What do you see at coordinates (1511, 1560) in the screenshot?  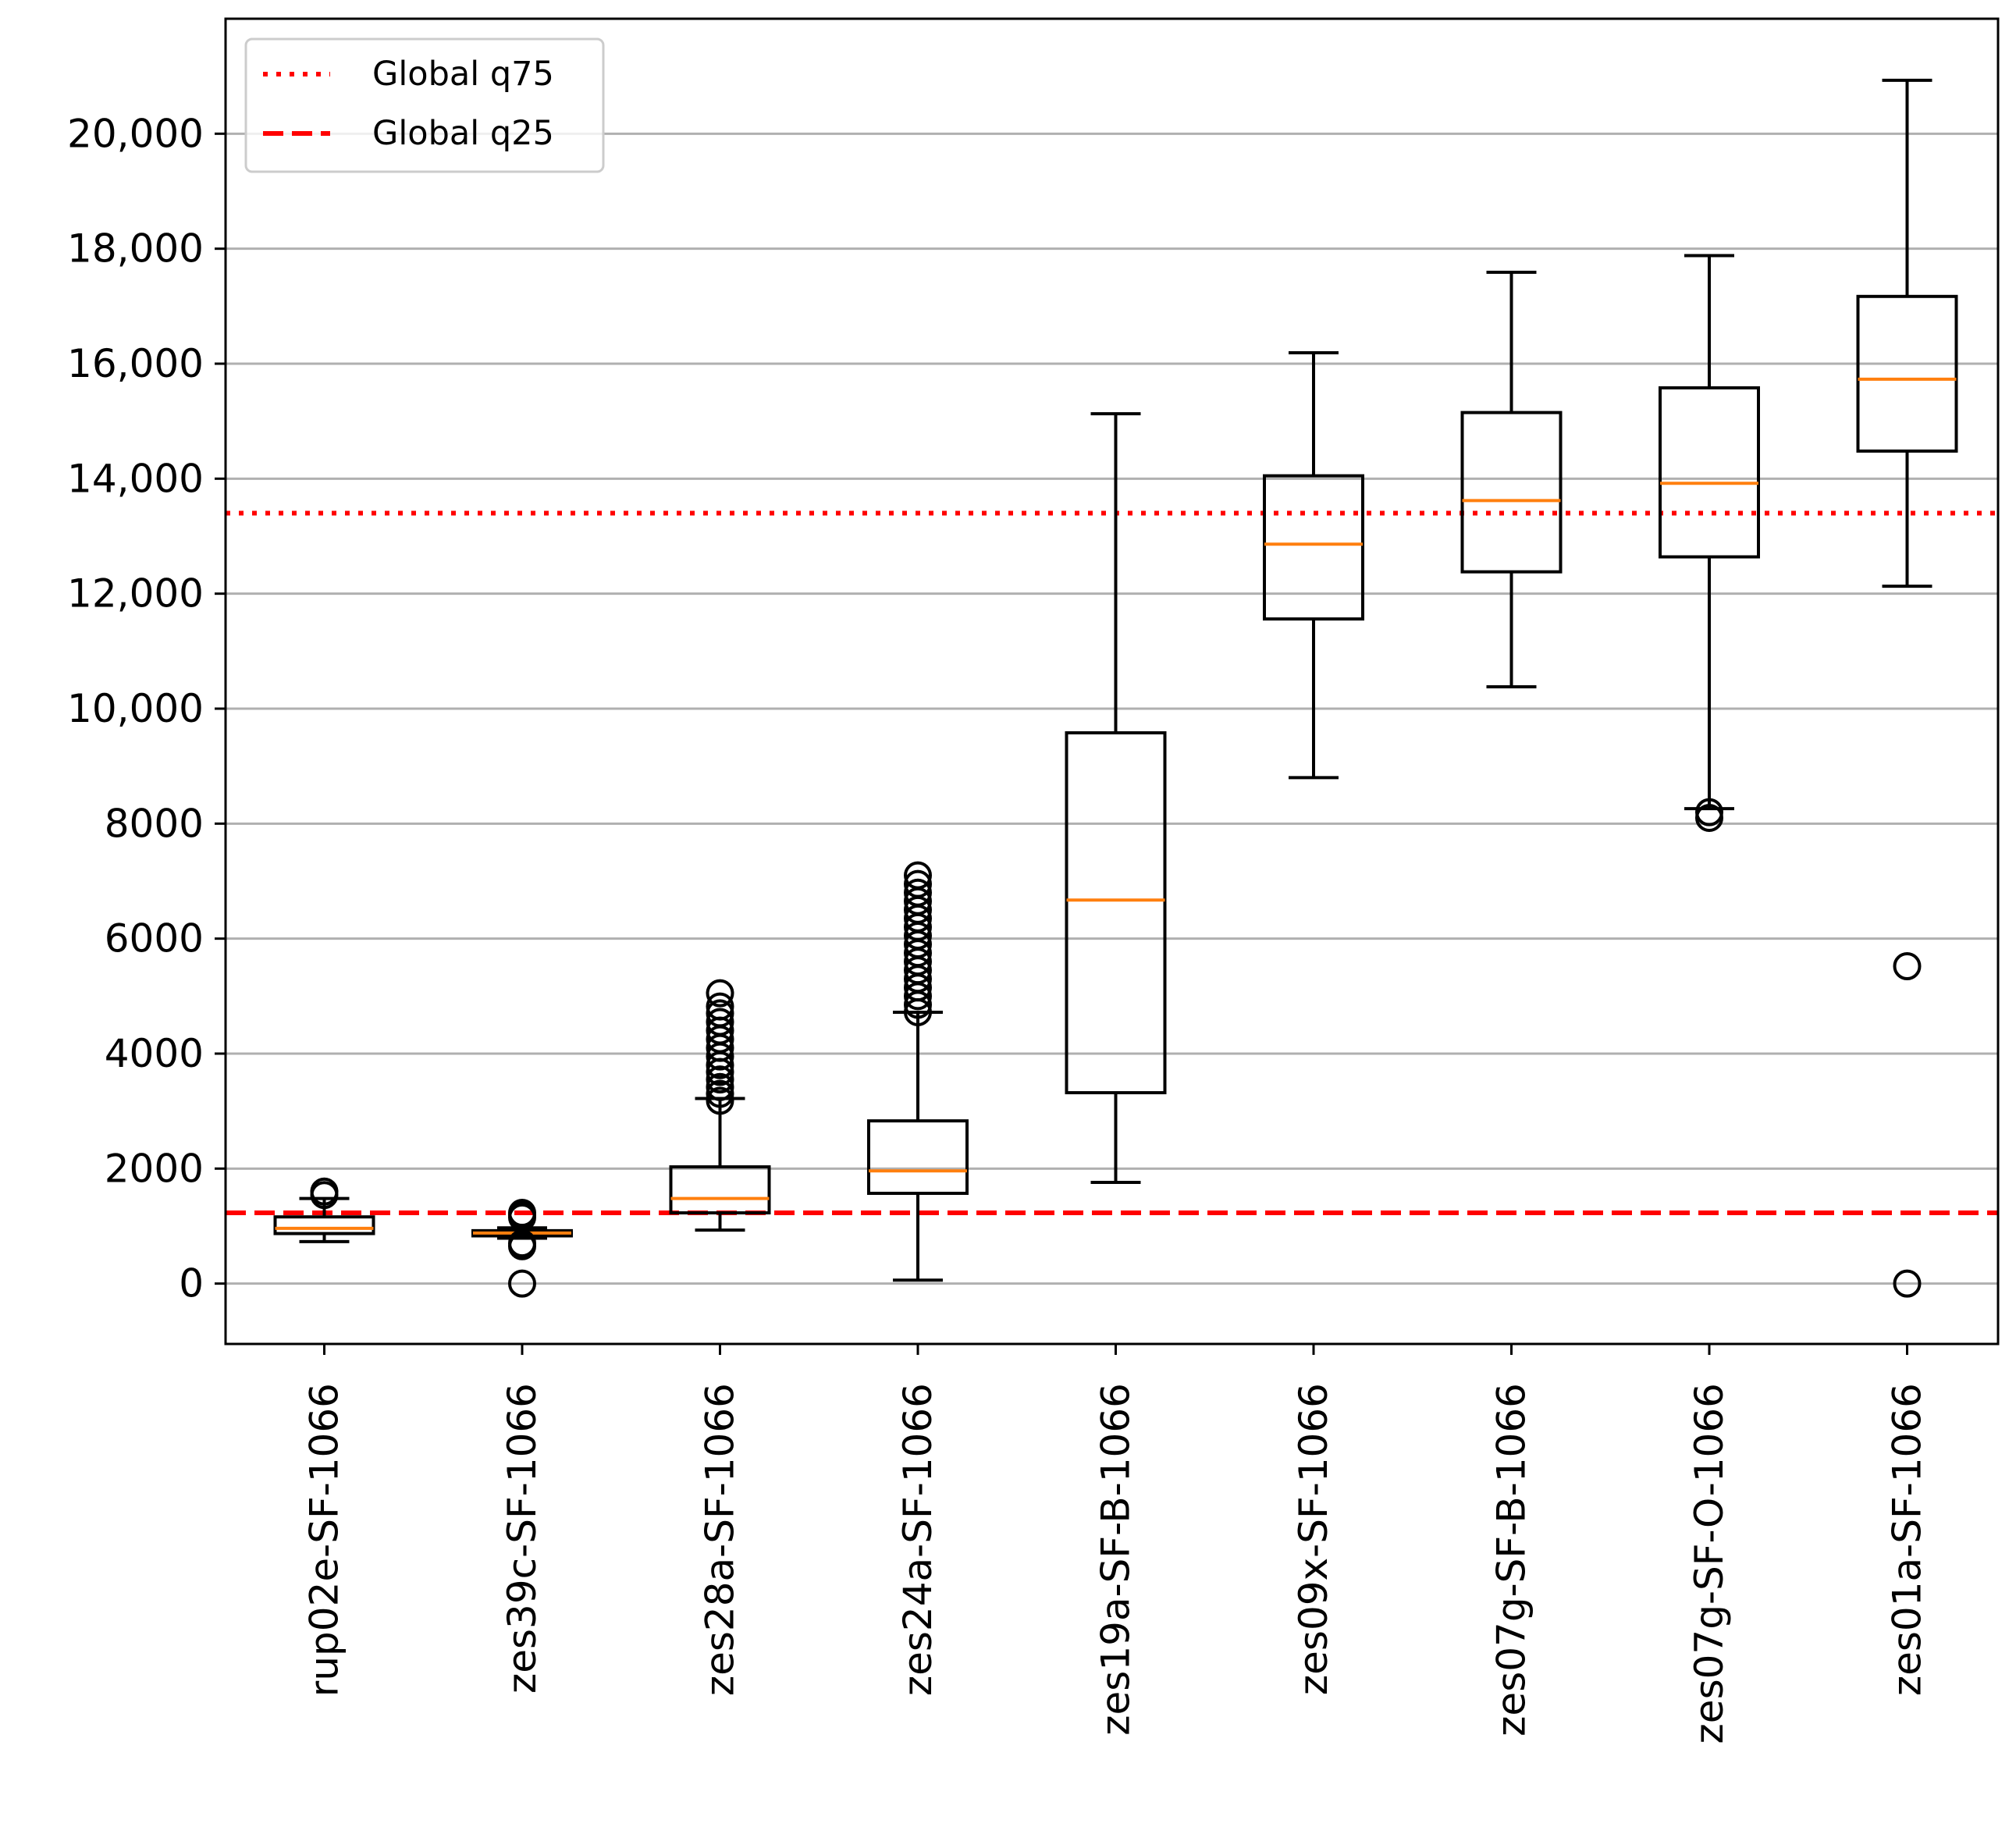 I see `x-tick-label: zes07g-SF-B-1066` at bounding box center [1511, 1560].